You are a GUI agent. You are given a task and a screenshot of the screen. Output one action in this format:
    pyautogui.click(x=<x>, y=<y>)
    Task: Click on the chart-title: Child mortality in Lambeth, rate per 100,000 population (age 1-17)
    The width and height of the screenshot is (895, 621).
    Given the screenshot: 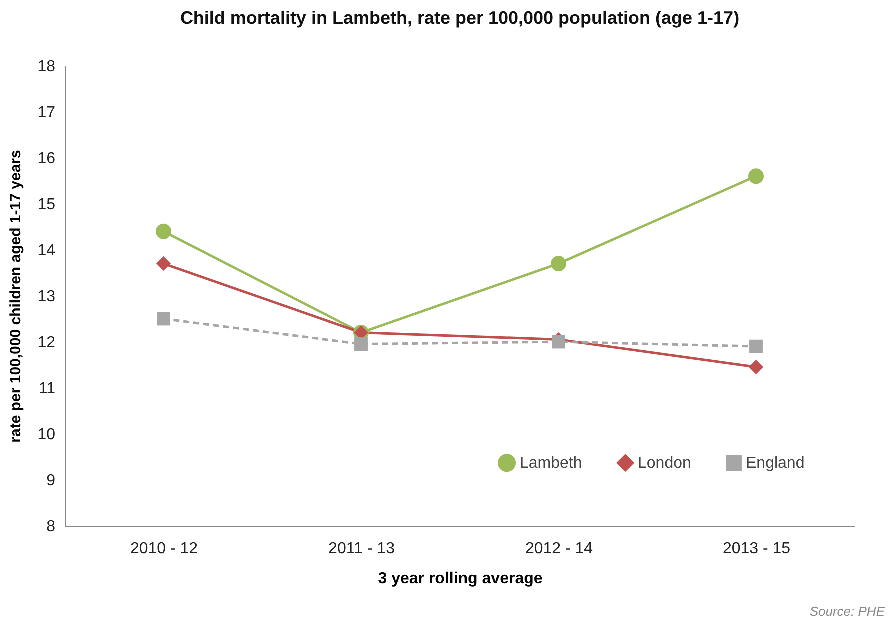 What is the action you would take?
    pyautogui.click(x=460, y=18)
    